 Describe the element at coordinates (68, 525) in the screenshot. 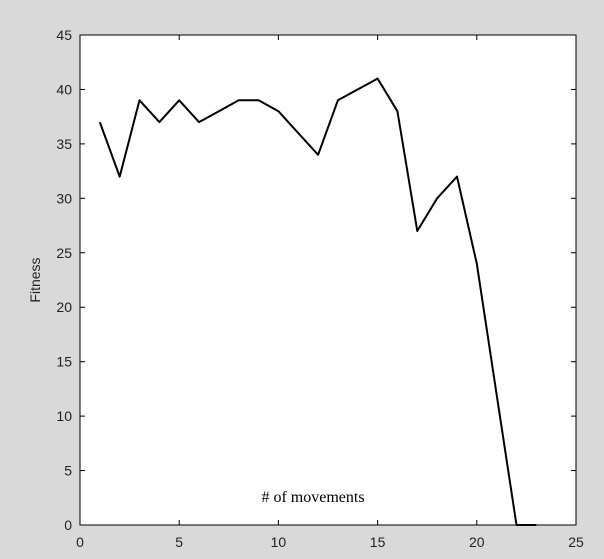

I see `y-tick-label: 0` at that location.